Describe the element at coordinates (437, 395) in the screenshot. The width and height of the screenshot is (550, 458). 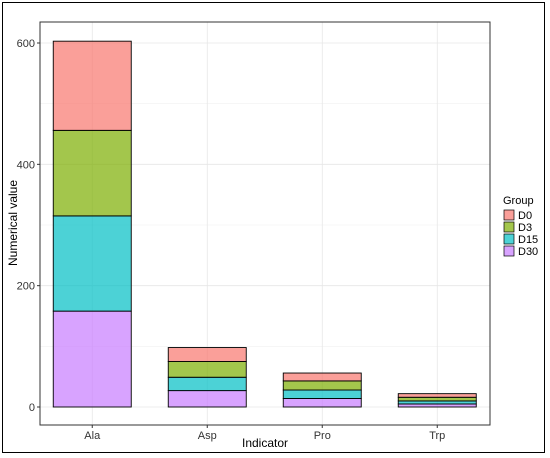
I see `bar-segment-trp-d0` at that location.